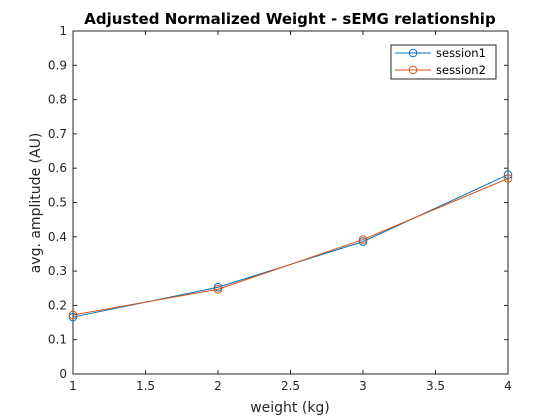 Image resolution: width=560 pixels, height=420 pixels. I want to click on y-tick-label: 0.4, so click(57, 237).